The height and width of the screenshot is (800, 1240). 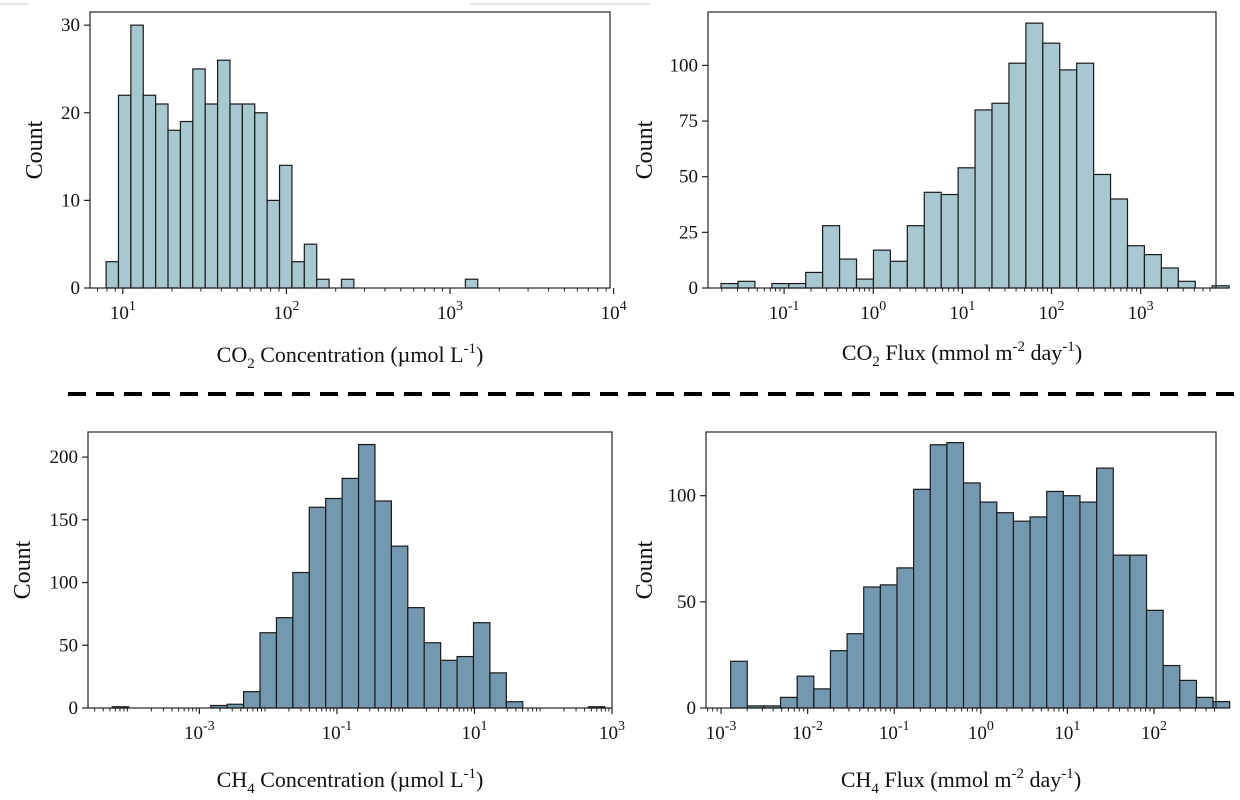 What do you see at coordinates (962, 354) in the screenshot?
I see `co2-flux-x-axis-title: CO2 Flux (mmol m-2 day-1)` at bounding box center [962, 354].